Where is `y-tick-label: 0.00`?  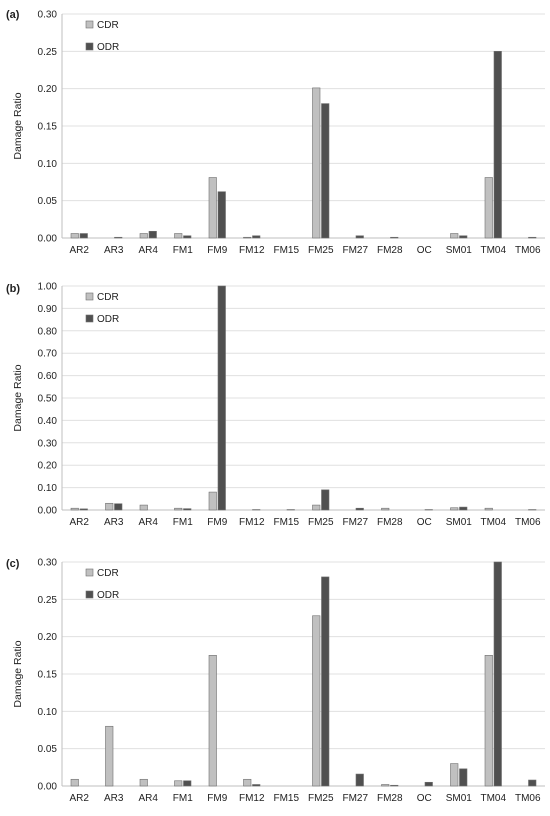
y-tick-label: 0.00 is located at coordinates (48, 511).